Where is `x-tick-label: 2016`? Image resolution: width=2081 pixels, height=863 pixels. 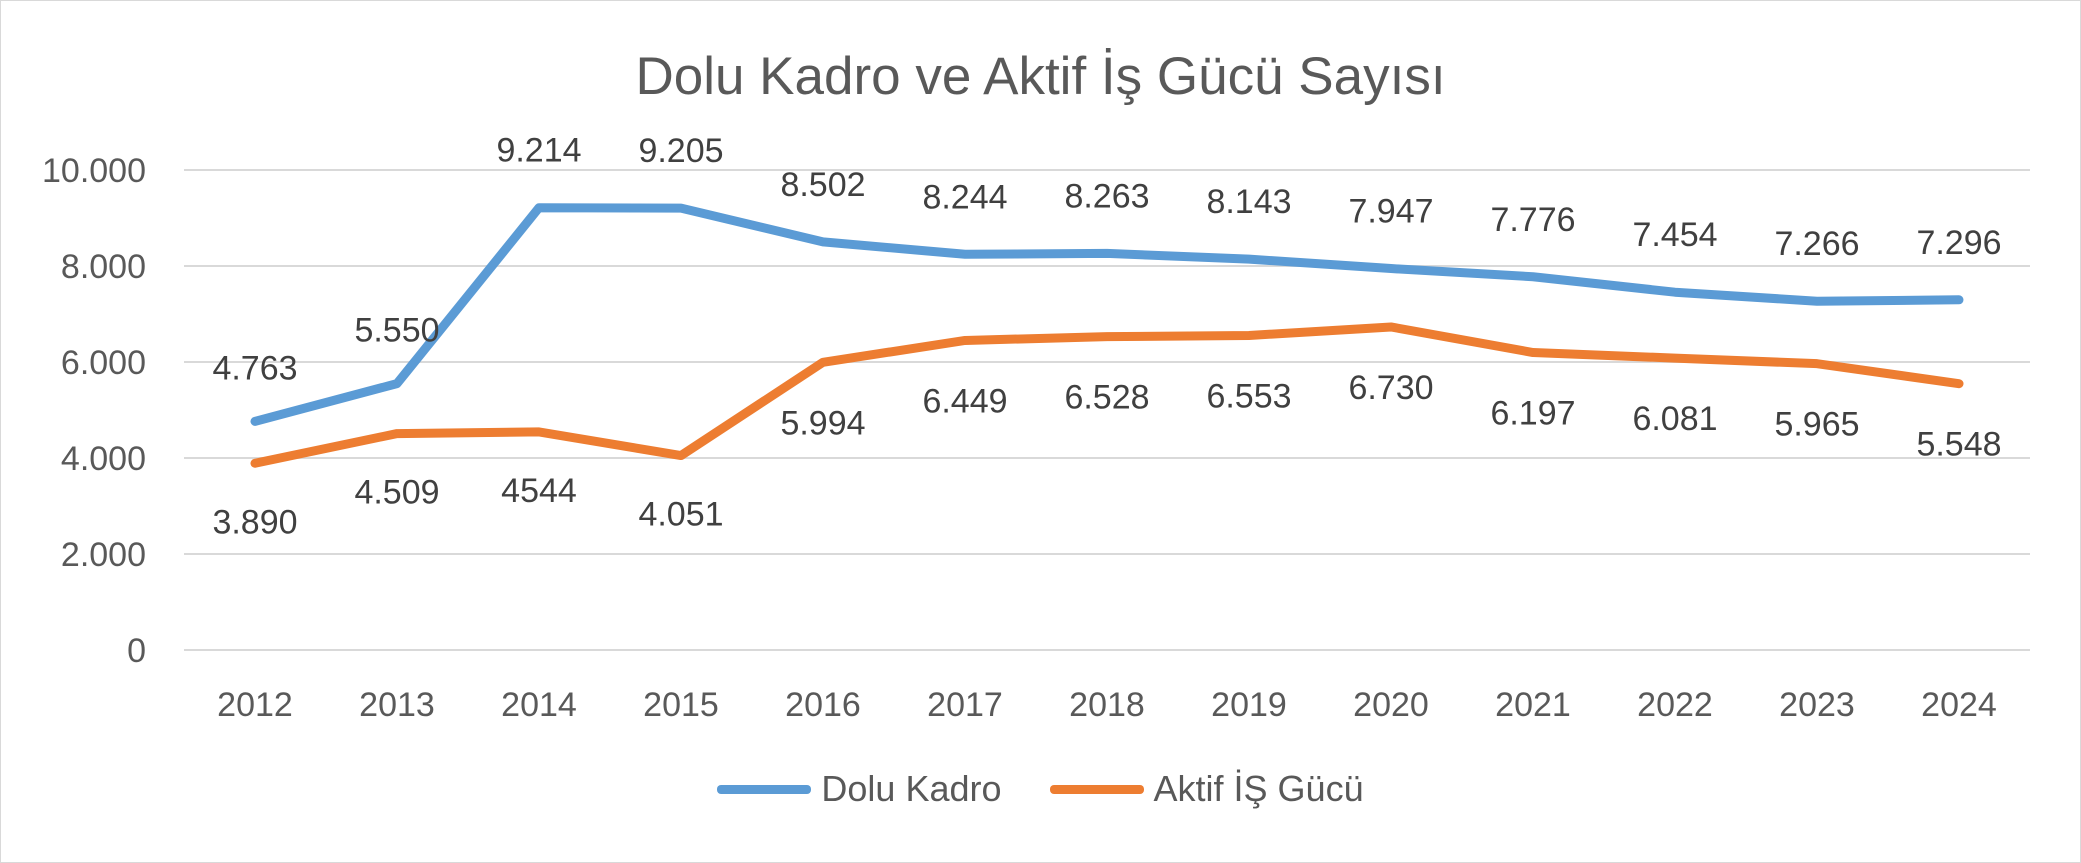 x-tick-label: 2016 is located at coordinates (823, 705).